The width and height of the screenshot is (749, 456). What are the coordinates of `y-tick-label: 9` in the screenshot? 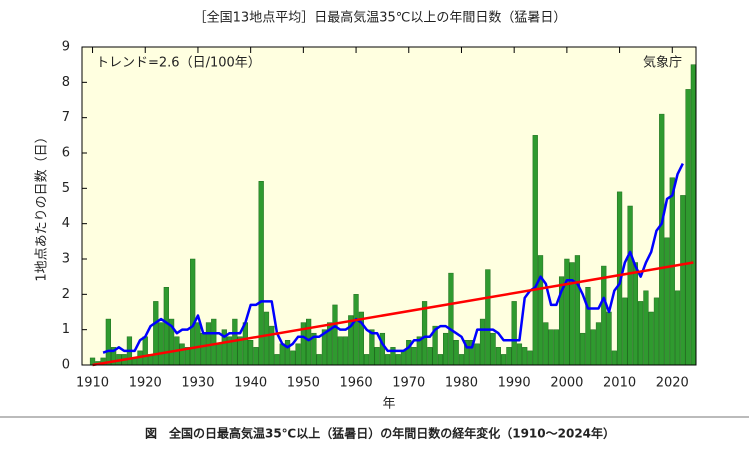 It's located at (66, 47).